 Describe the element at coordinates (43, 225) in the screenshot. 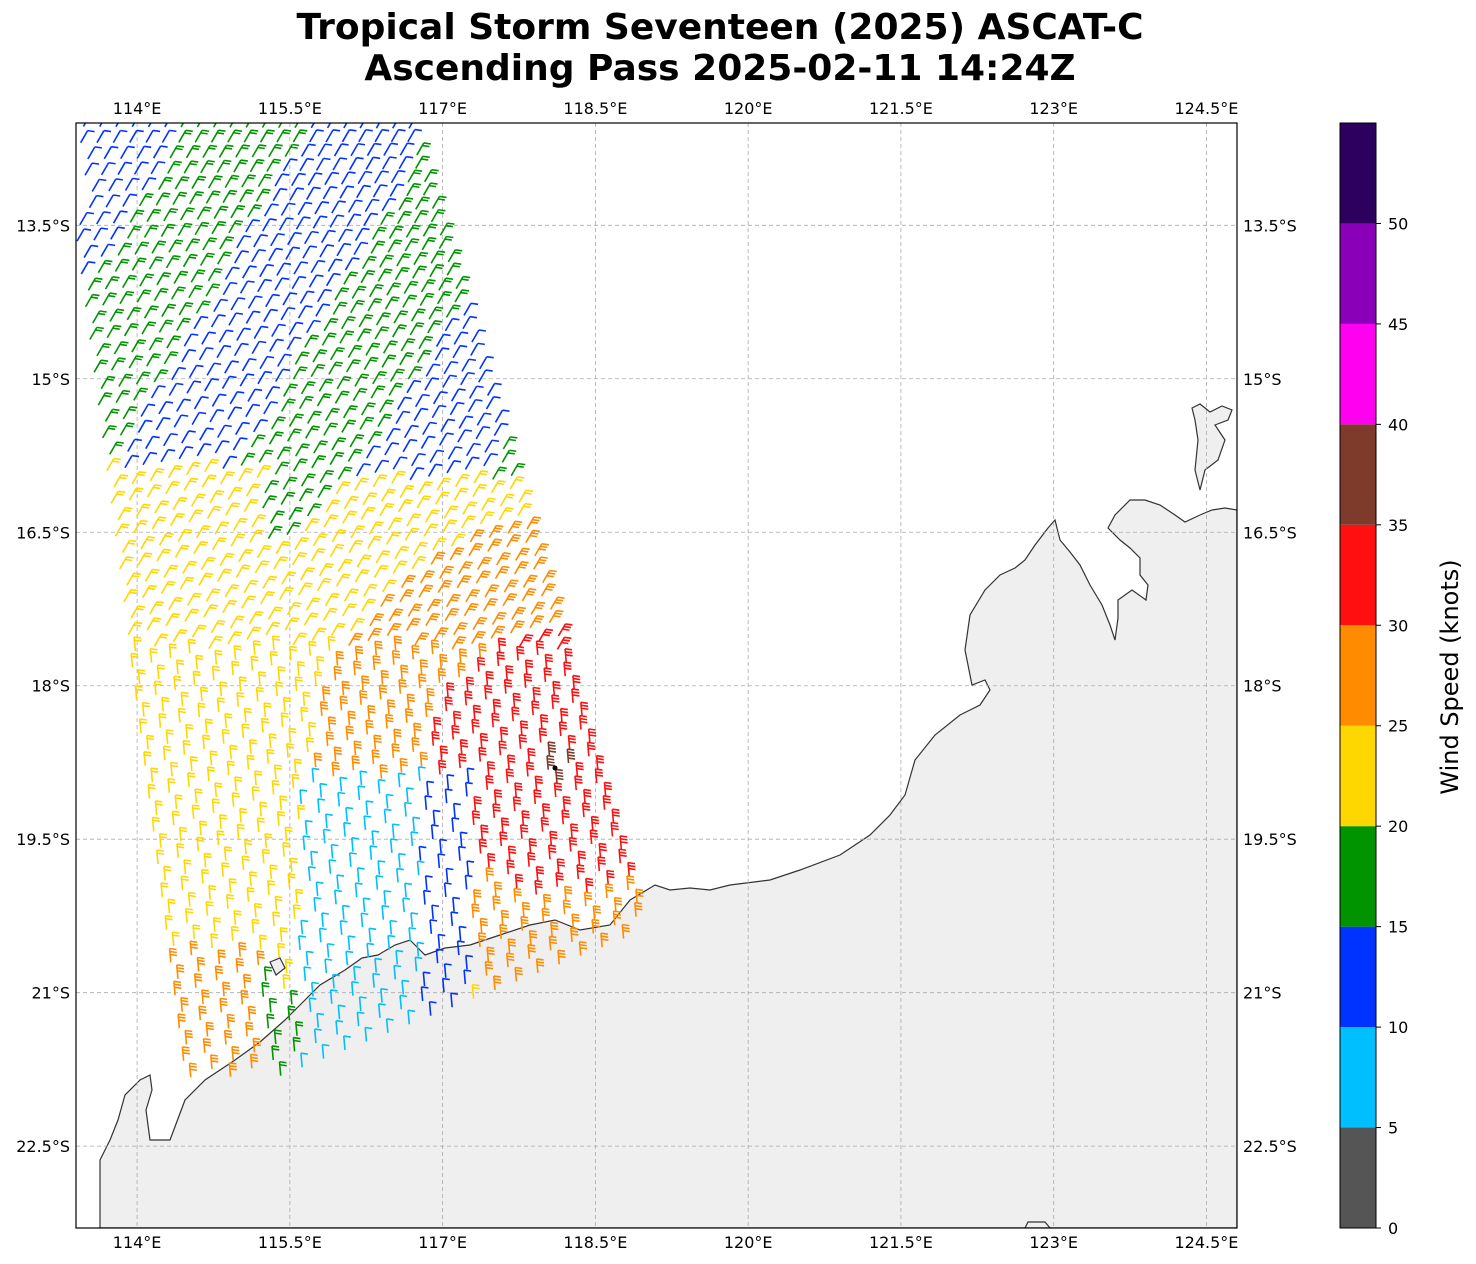

I see `lat-tick-label: 13.5°S` at that location.